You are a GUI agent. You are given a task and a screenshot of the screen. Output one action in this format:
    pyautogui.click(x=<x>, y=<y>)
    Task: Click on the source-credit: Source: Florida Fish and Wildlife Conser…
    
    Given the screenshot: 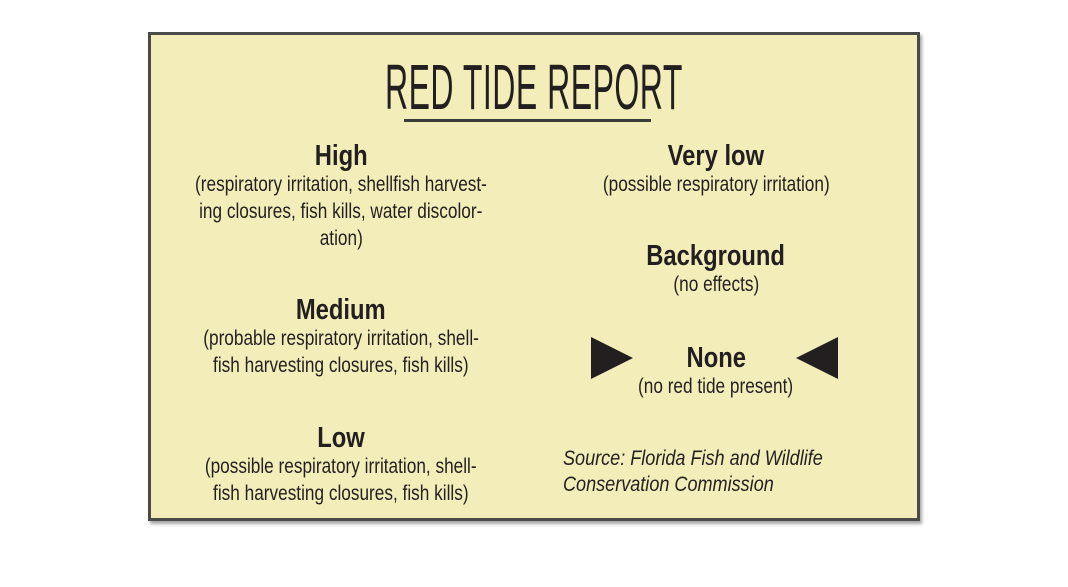 What is the action you would take?
    pyautogui.click(x=693, y=471)
    